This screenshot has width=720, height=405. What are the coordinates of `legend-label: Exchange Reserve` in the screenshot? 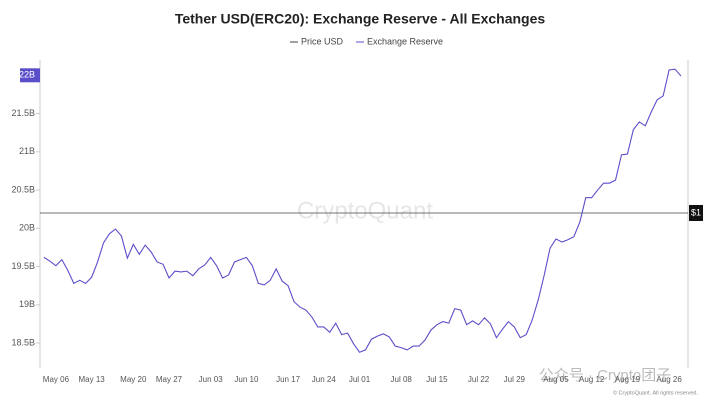 It's located at (405, 41).